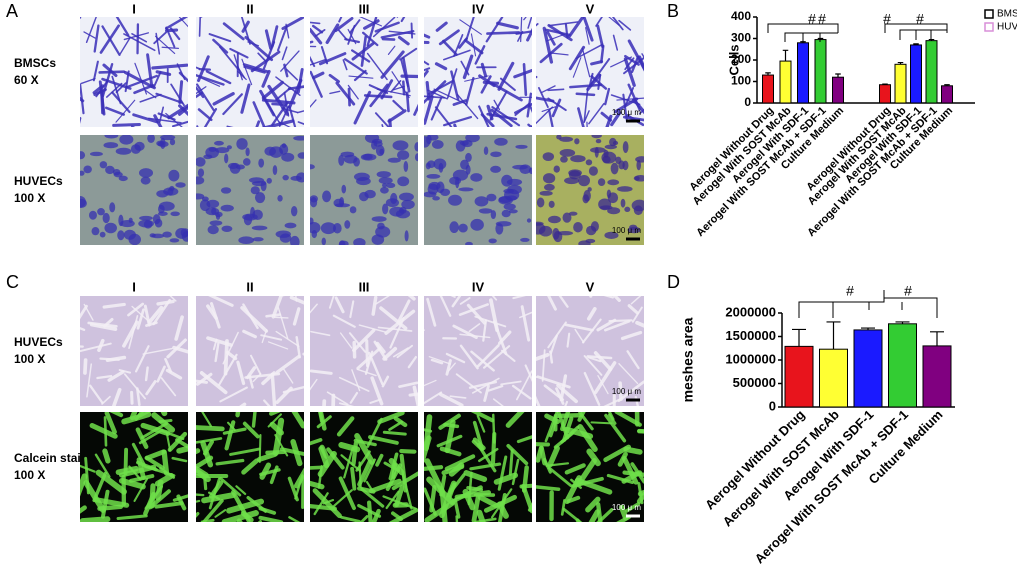  Describe the element at coordinates (989, 27) in the screenshot. I see `legend-swatch` at that location.